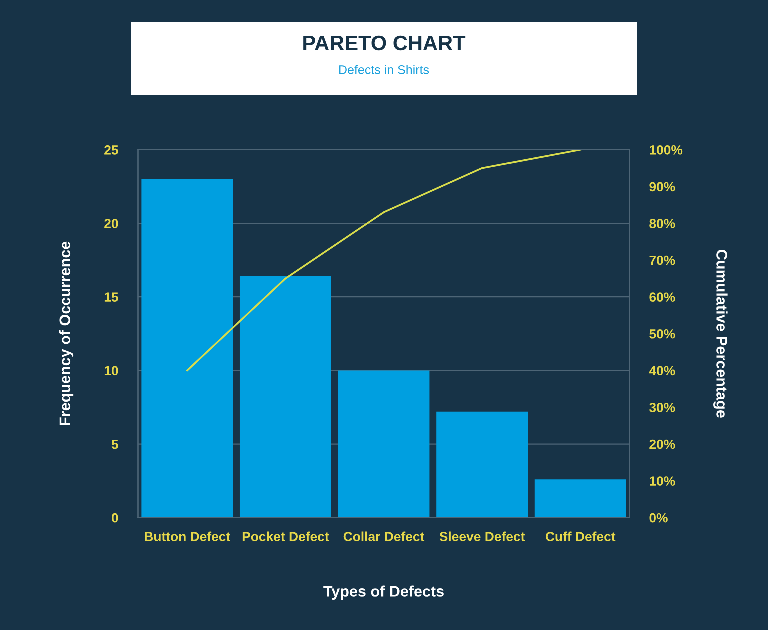 The image size is (768, 630). Describe the element at coordinates (384, 593) in the screenshot. I see `x-axis-title: Types of Defects` at that location.